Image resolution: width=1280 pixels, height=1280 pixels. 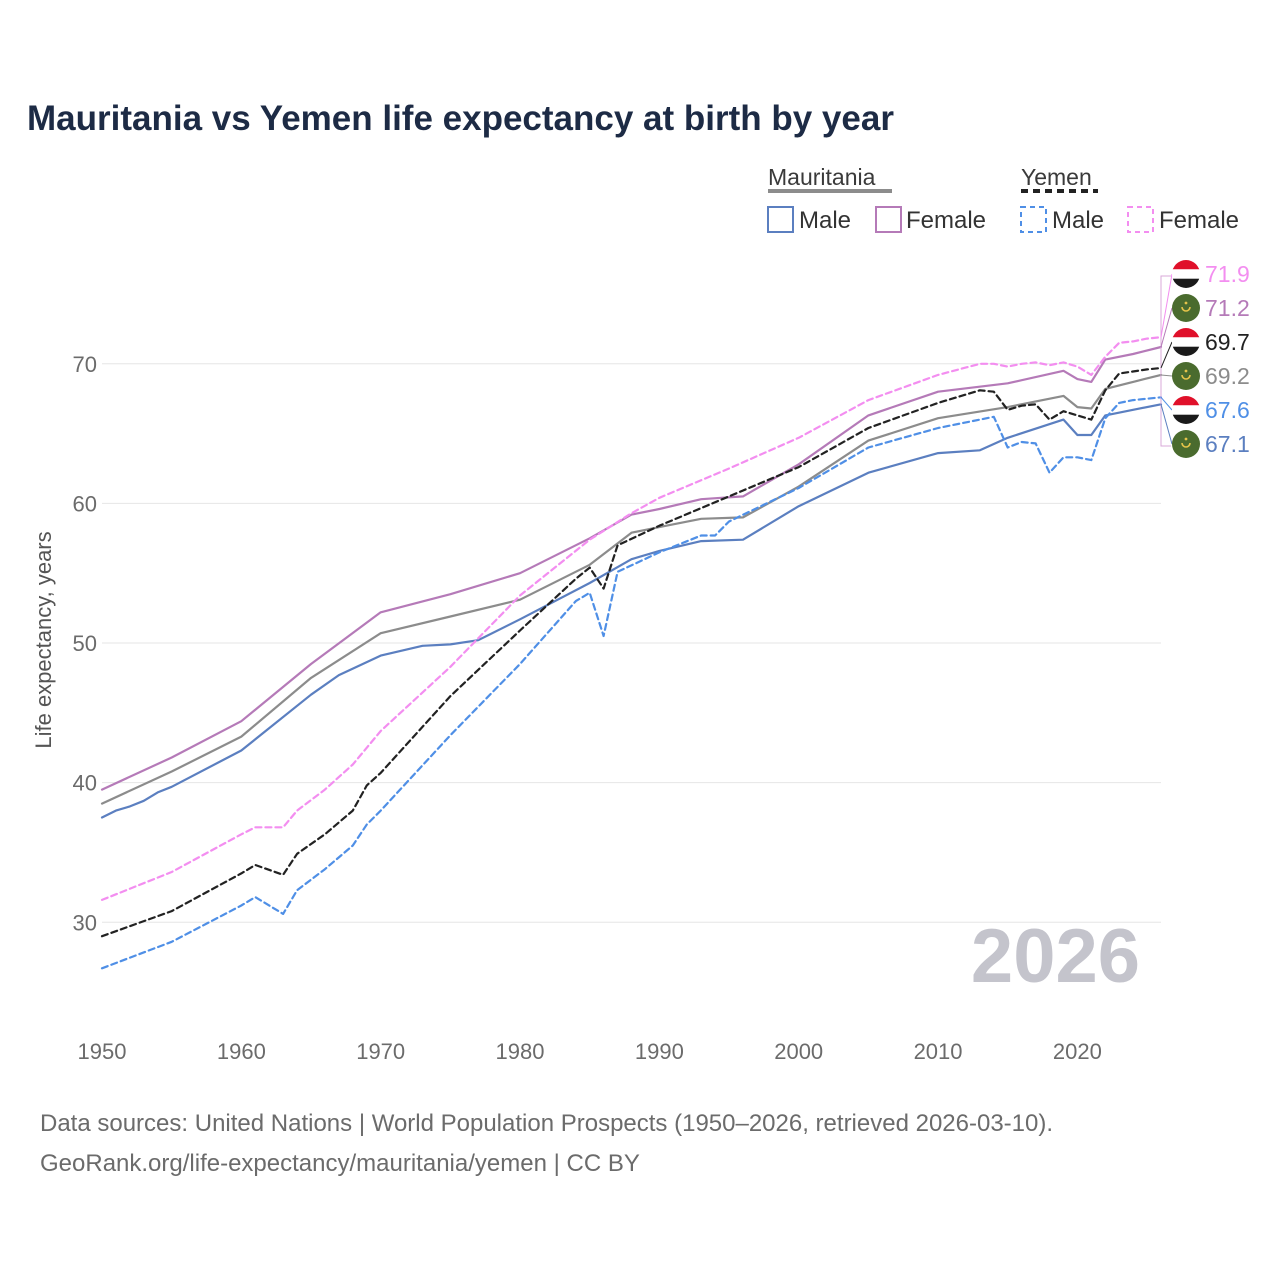 What do you see at coordinates (888, 219) in the screenshot?
I see `legend-mauritania-female-swatch` at bounding box center [888, 219].